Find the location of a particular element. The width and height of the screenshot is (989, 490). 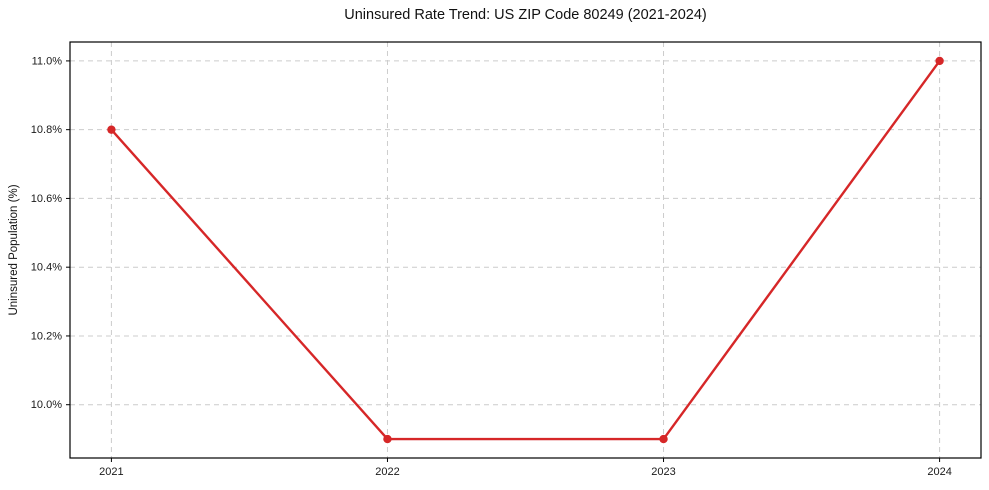

y-tick-label: 10.6% is located at coordinates (46, 199).